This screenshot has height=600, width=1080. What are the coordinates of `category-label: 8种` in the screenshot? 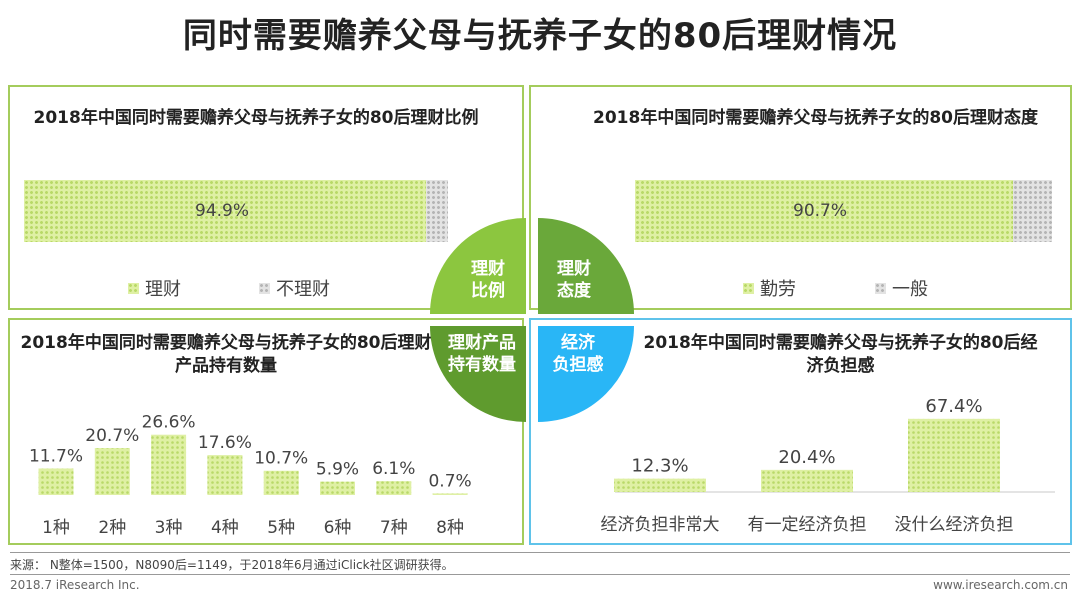 It's located at (450, 528).